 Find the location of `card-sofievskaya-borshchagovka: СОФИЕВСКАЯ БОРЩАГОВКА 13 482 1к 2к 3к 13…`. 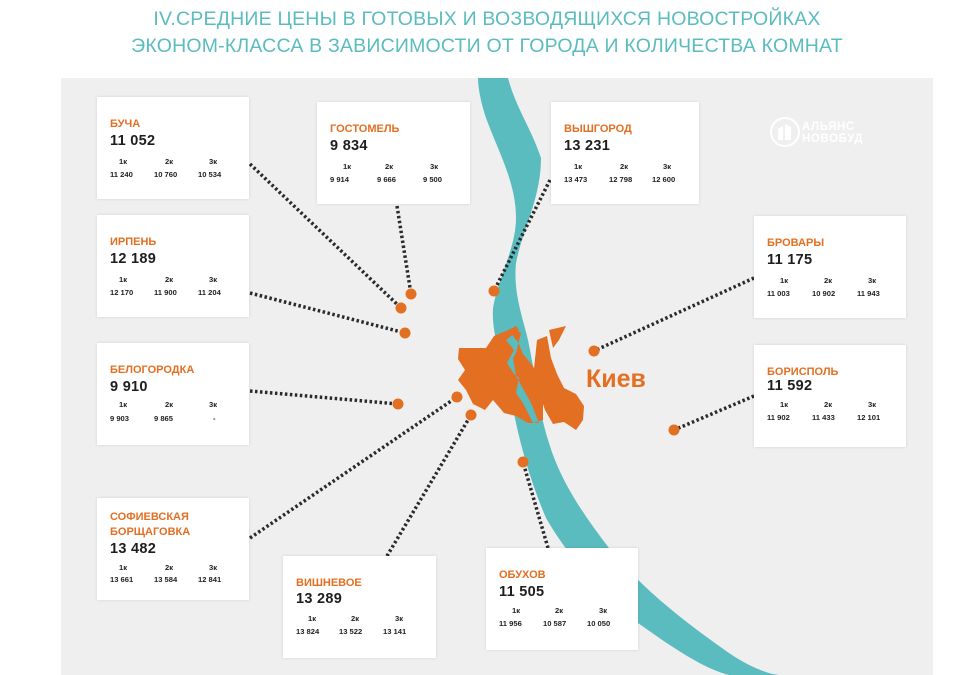

card-sofievskaya-borshchagovka: СОФИЕВСКАЯ БОРЩАГОВКА 13 482 1к 2к 3к 13… is located at coordinates (173, 549).